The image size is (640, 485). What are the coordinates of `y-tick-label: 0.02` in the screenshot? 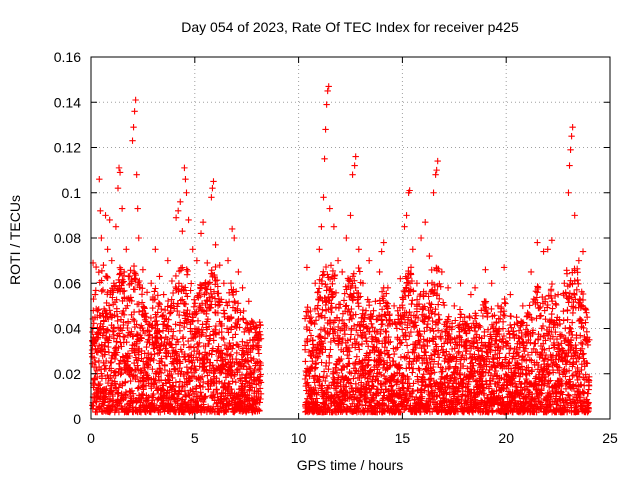 It's located at (67, 374).